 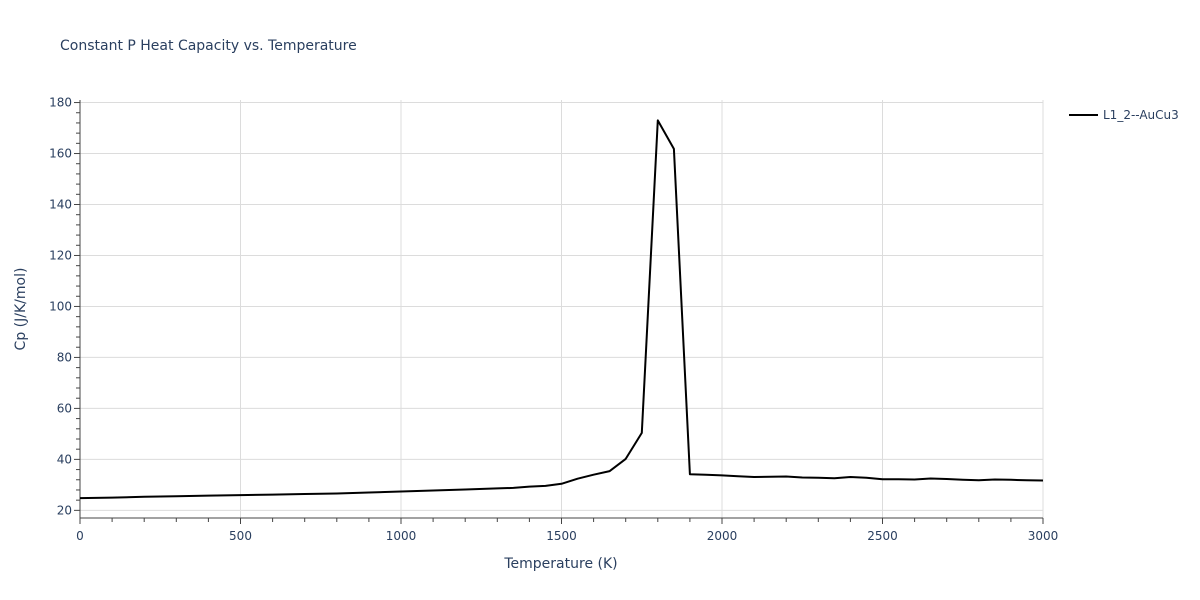 What do you see at coordinates (64, 510) in the screenshot?
I see `y-tick-label: 20` at bounding box center [64, 510].